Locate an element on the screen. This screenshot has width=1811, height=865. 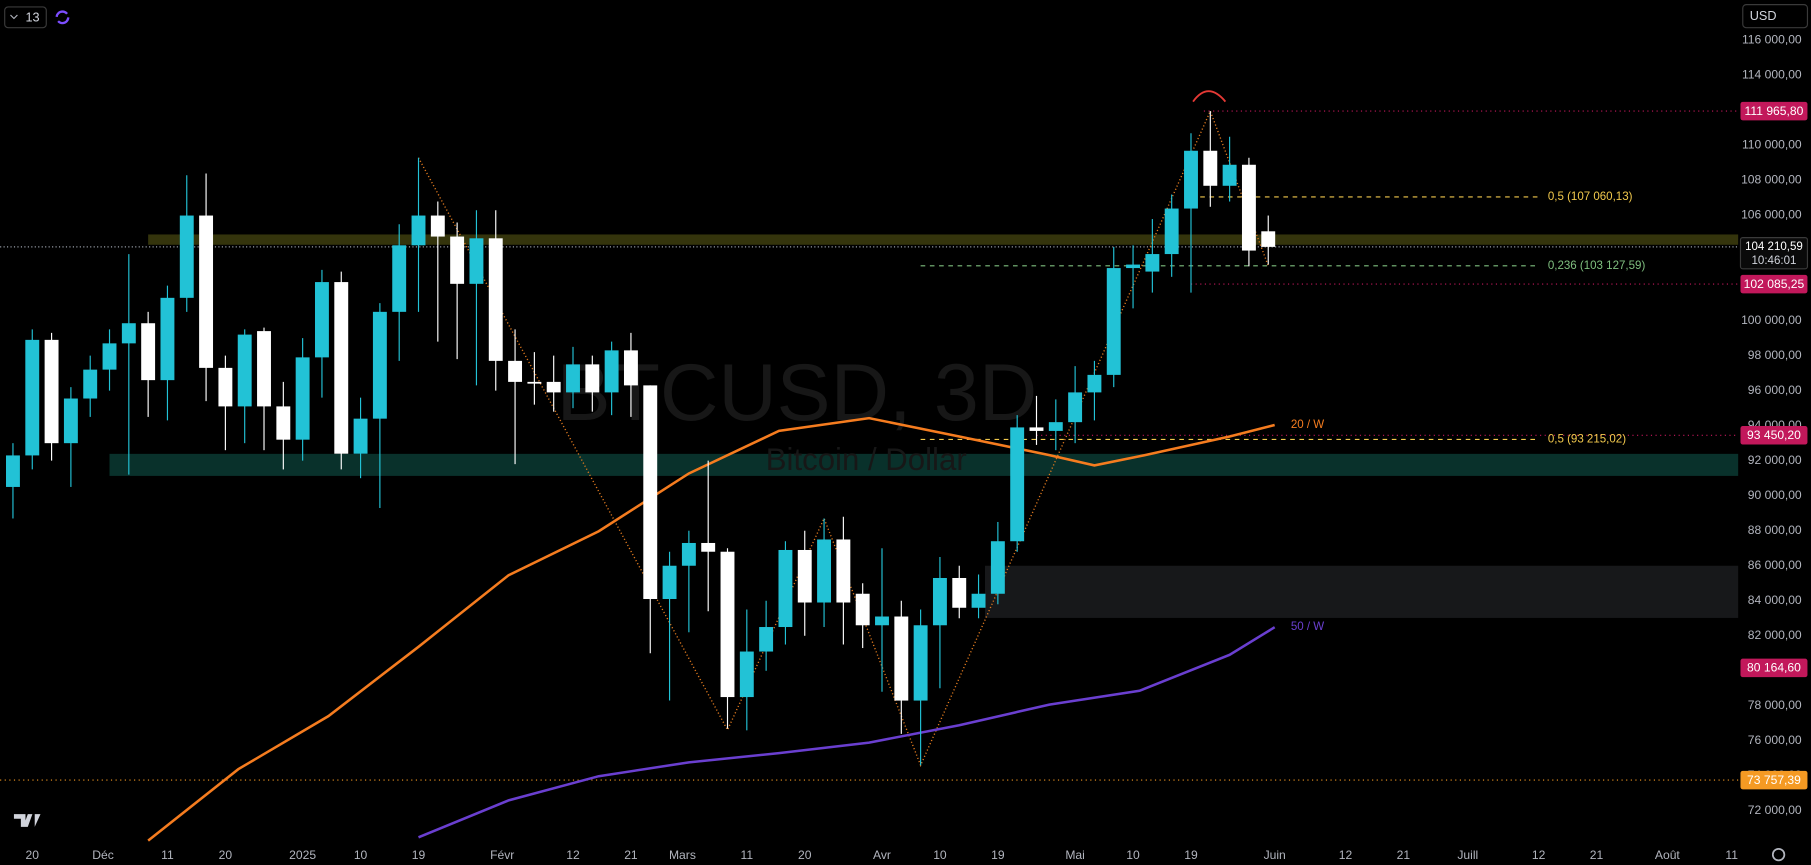
y-tick-label: 76 000,00 is located at coordinates (1775, 740).